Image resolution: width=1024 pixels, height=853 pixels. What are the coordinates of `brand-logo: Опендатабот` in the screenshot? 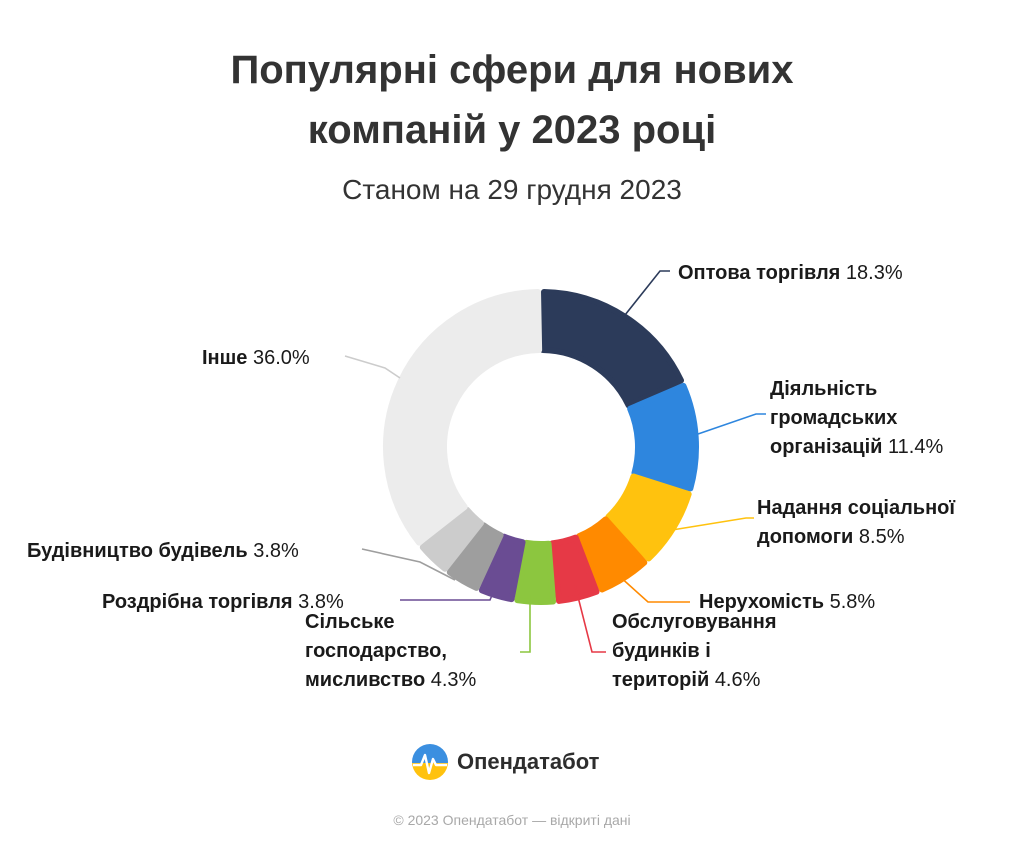 It's located at (505, 762).